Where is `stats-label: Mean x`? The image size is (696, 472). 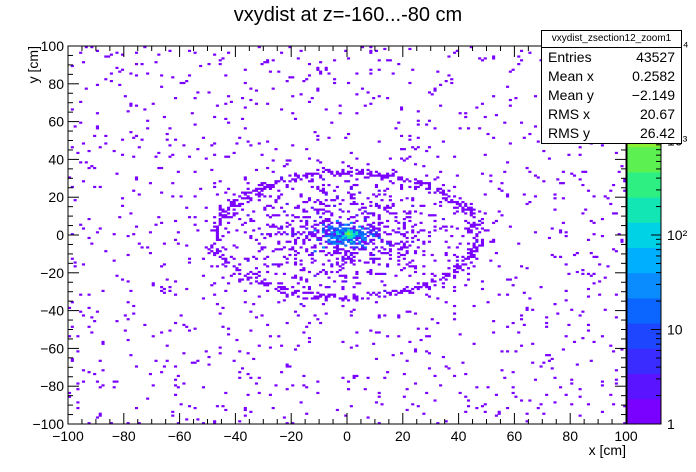
stats-label: Mean x is located at coordinates (571, 76).